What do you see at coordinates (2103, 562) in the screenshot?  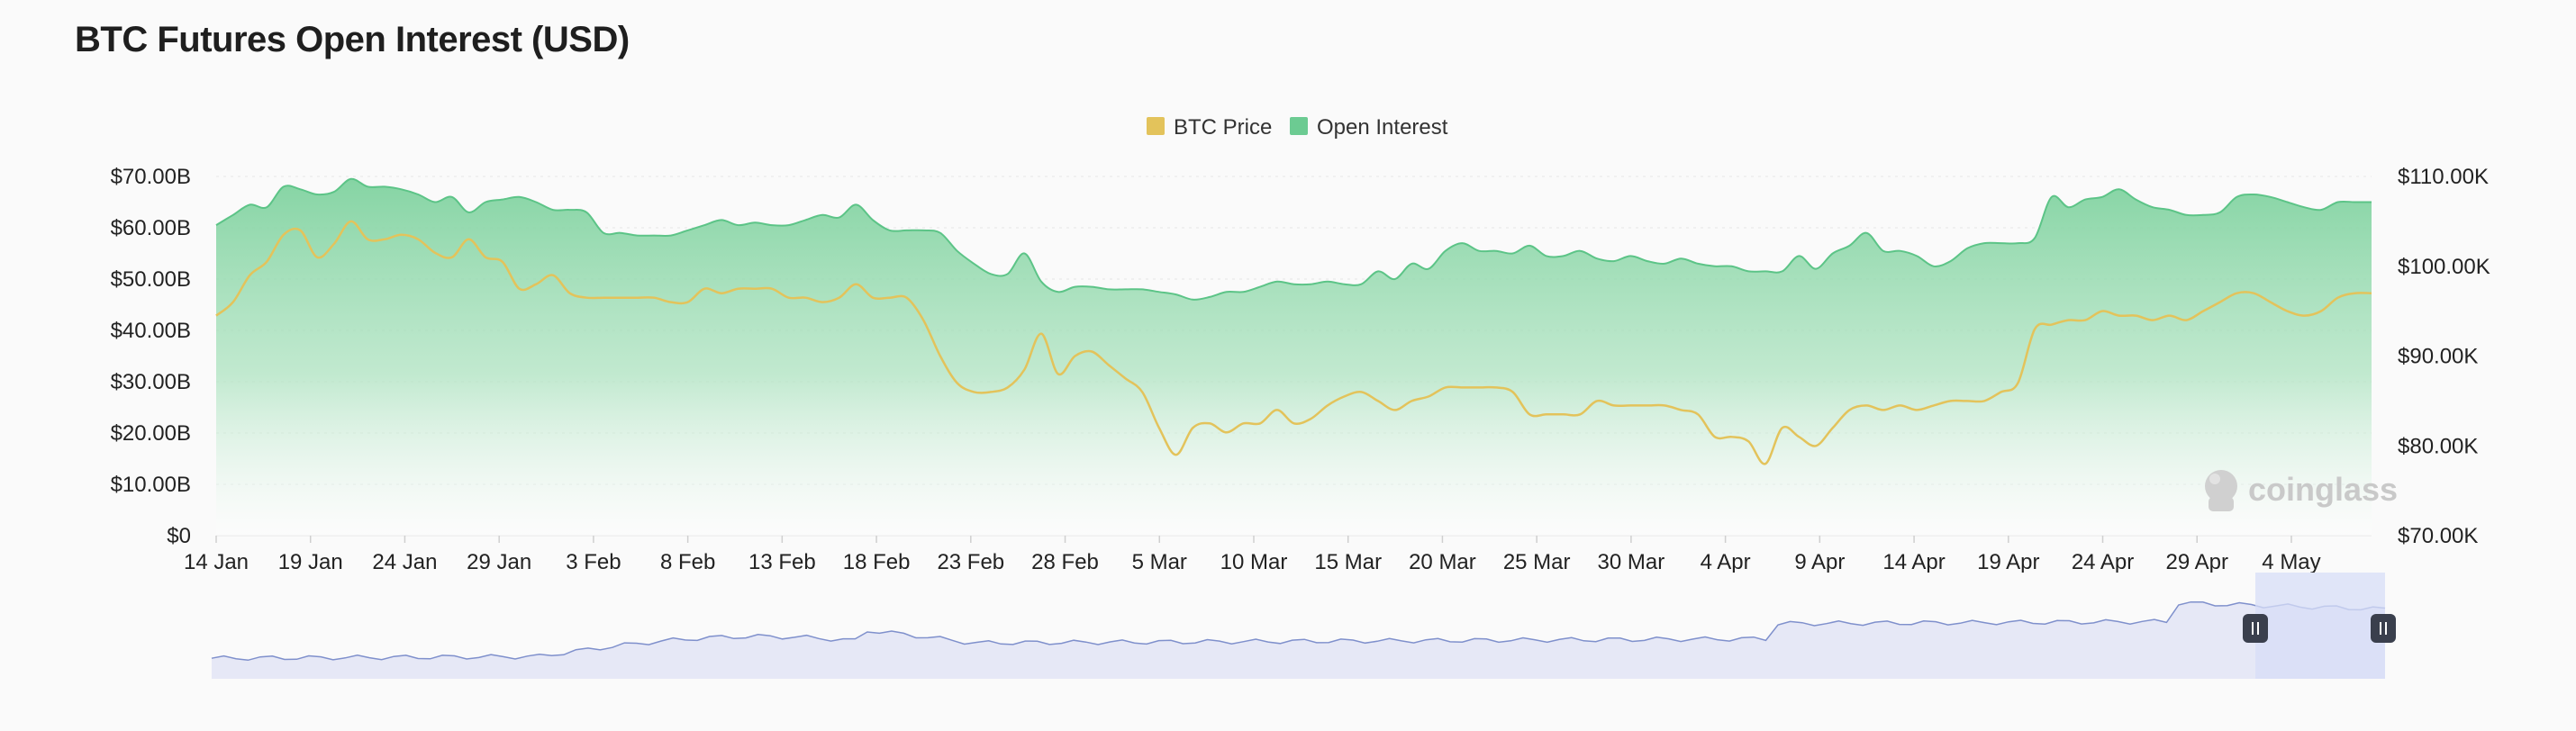 I see `x-tick-label: 24 Apr` at bounding box center [2103, 562].